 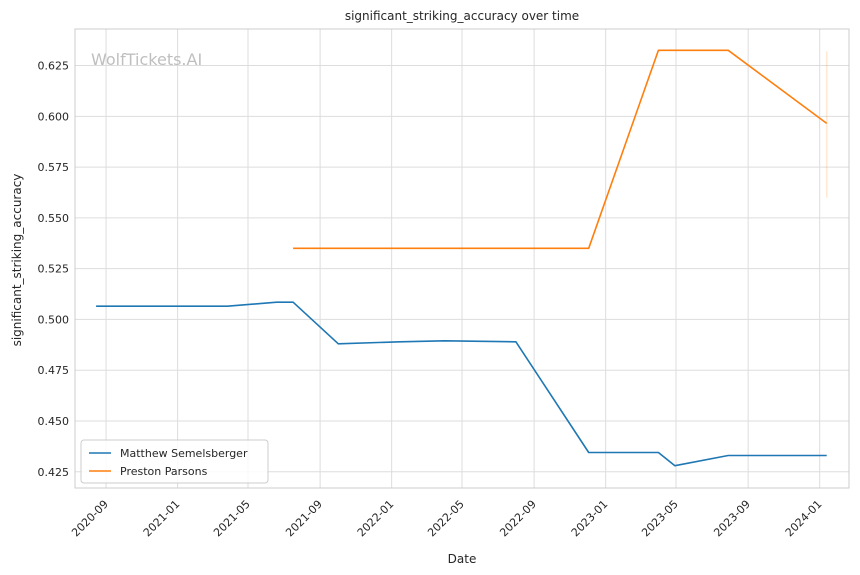 What do you see at coordinates (54, 319) in the screenshot?
I see `y-tick-label: 0.500` at bounding box center [54, 319].